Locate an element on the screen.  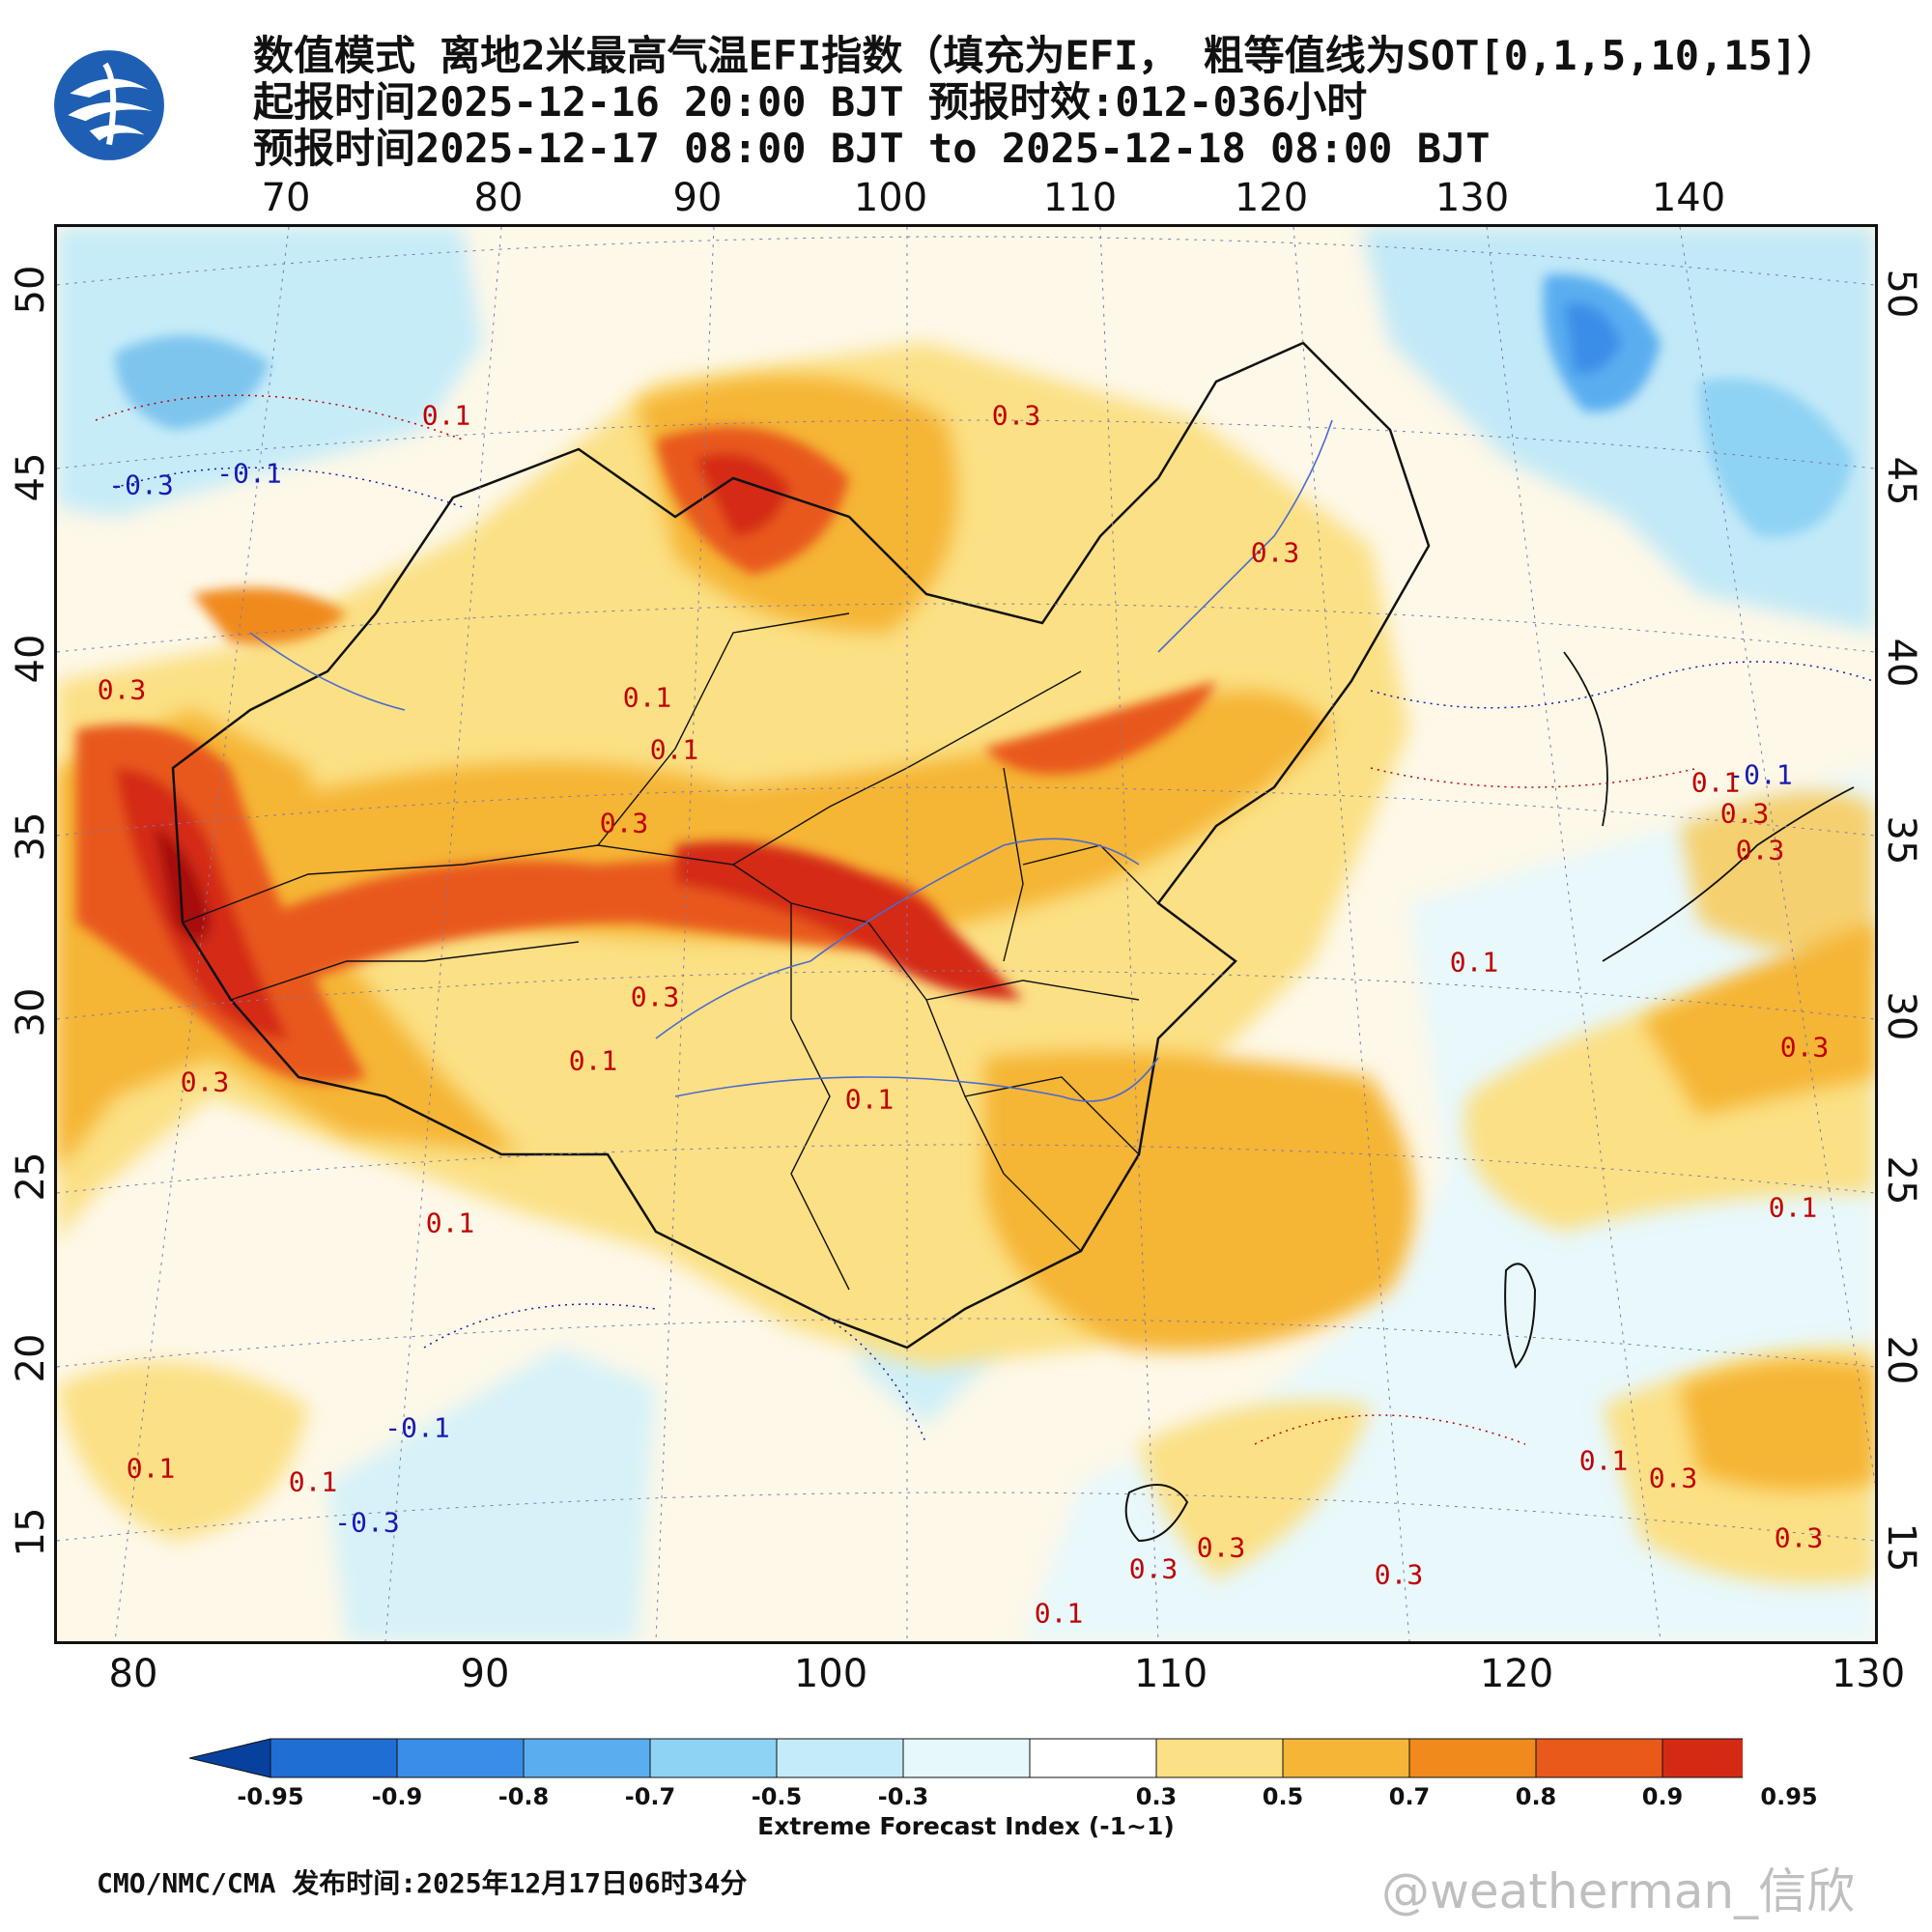
bottom-lon-label: 90 is located at coordinates (485, 1674).